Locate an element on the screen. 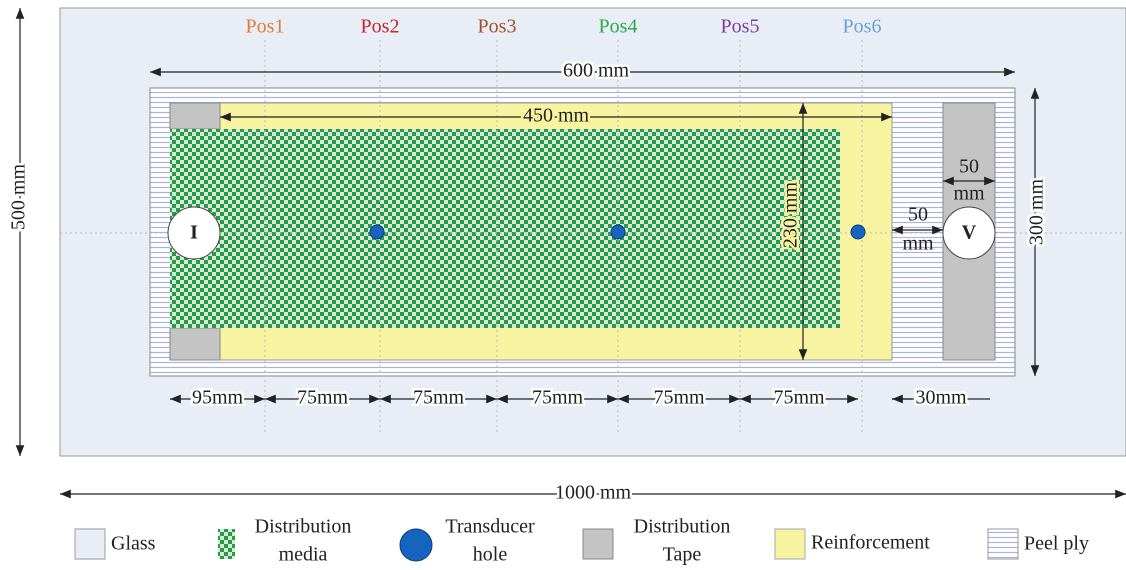 This screenshot has height=570, width=1126. position-label: Pos2 is located at coordinates (380, 27).